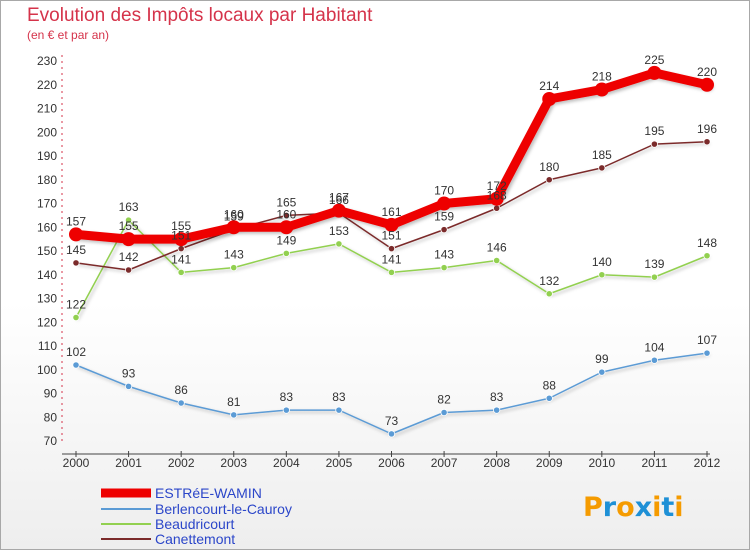  What do you see at coordinates (126, 493) in the screenshot?
I see `legend-swatch` at bounding box center [126, 493].